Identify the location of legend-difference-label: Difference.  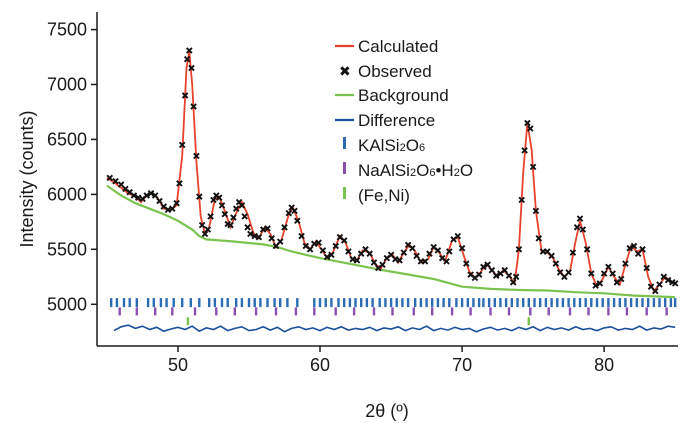
(396, 120).